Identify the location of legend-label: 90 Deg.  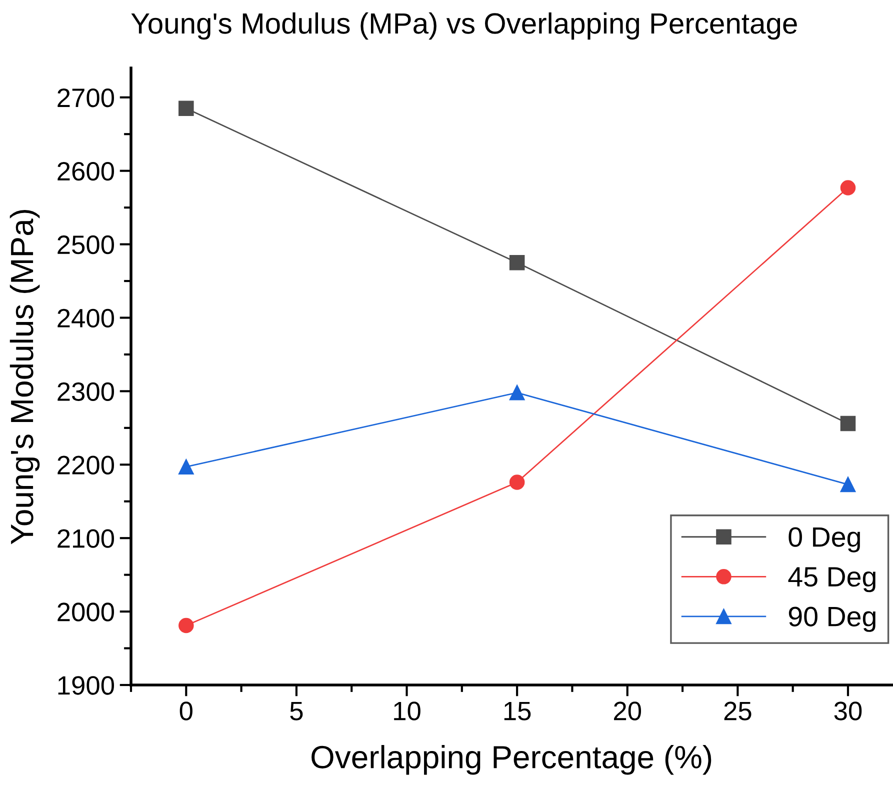
(832, 619).